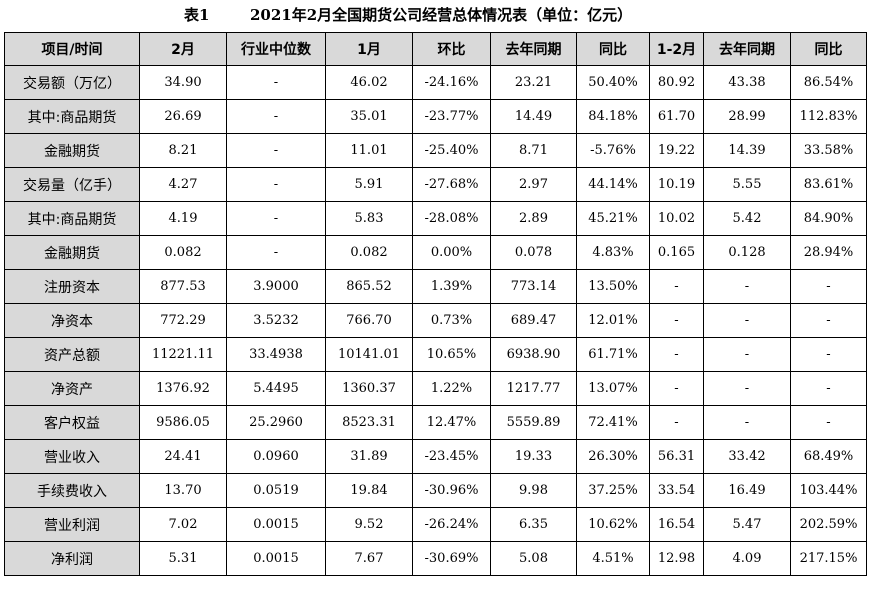  Describe the element at coordinates (451, 490) in the screenshot. I see `table-cell: -30.96%` at that location.